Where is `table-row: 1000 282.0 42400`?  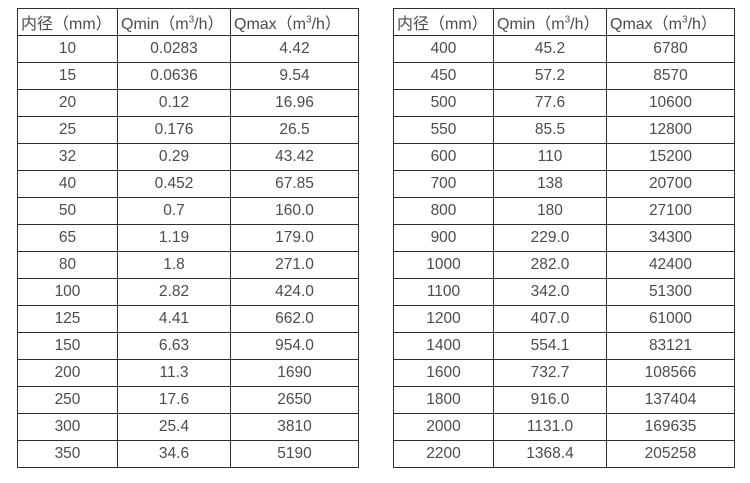 table-row: 1000 282.0 42400 is located at coordinates (564, 265).